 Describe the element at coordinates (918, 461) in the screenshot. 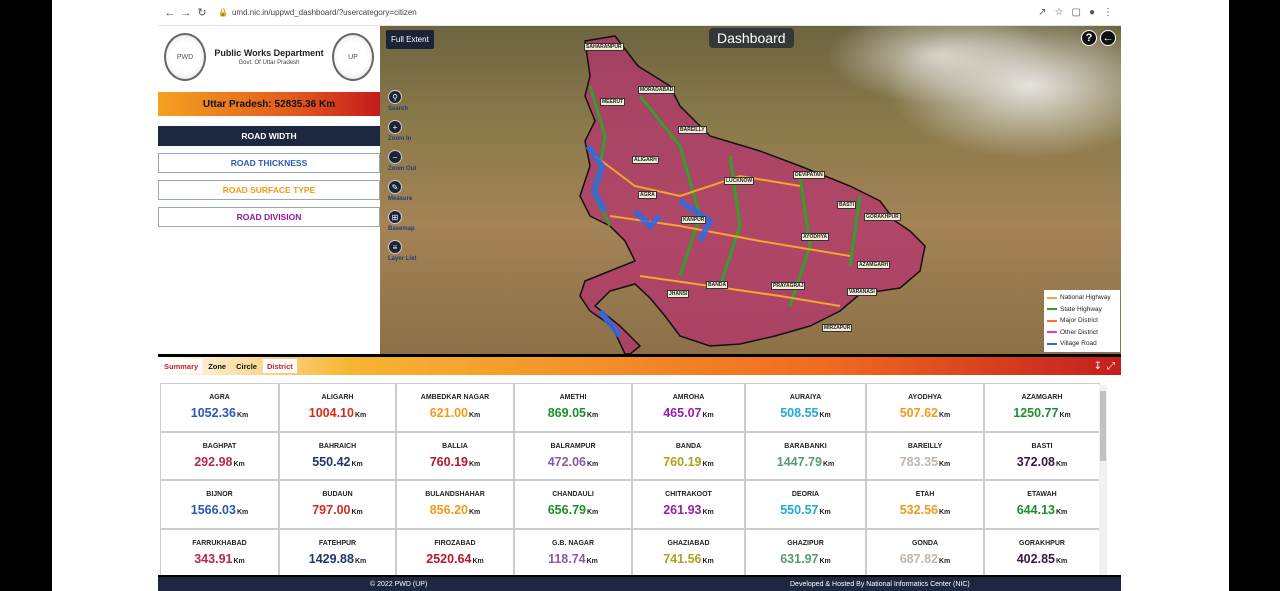

I see `district-length-value: 783.35` at that location.